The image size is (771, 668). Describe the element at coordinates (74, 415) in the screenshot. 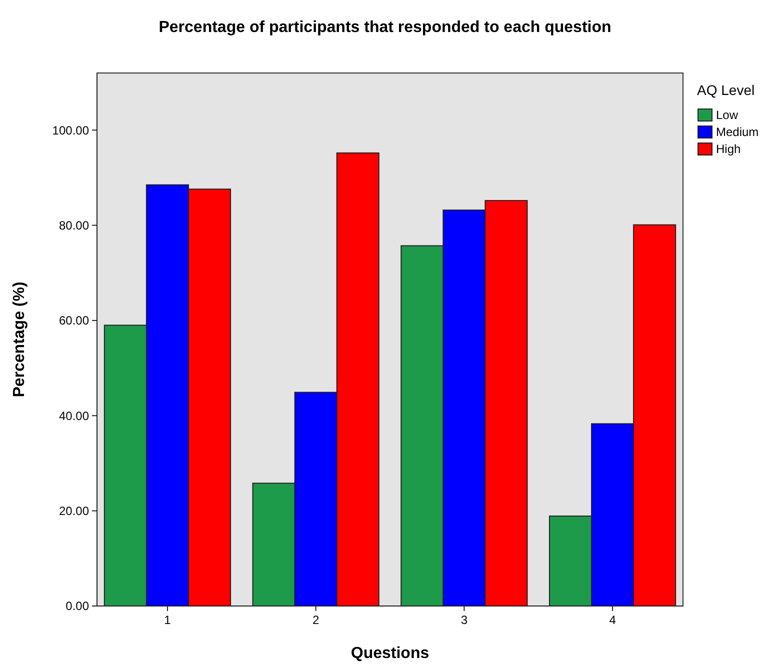

I see `y-tick-label: 40.00` at that location.